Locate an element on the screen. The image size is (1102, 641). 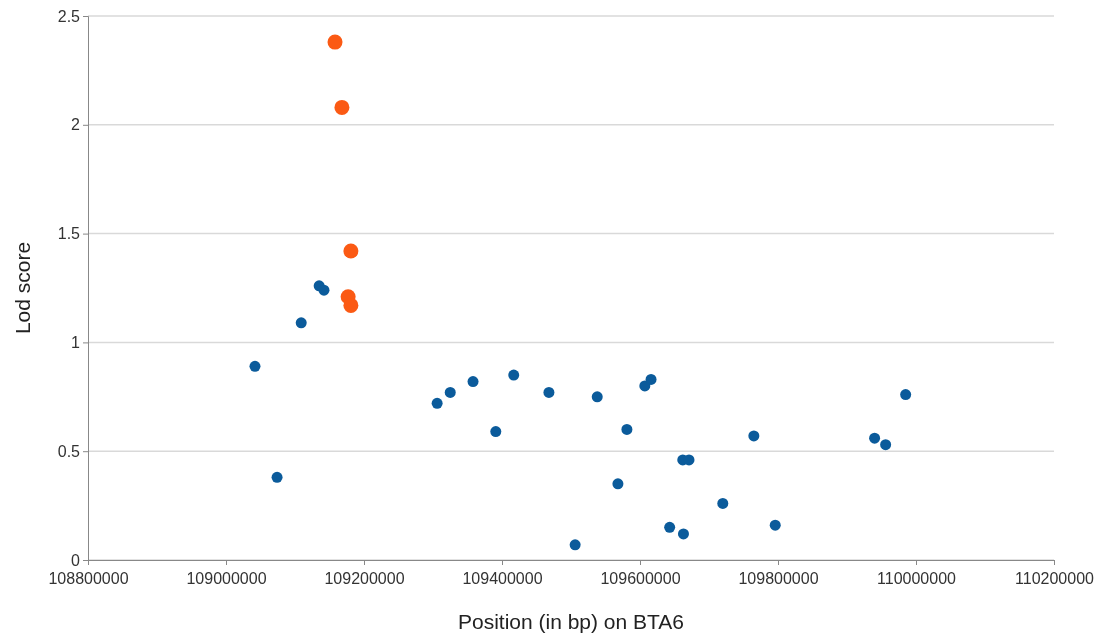
x-tick-label: 110200000 is located at coordinates (1055, 578).